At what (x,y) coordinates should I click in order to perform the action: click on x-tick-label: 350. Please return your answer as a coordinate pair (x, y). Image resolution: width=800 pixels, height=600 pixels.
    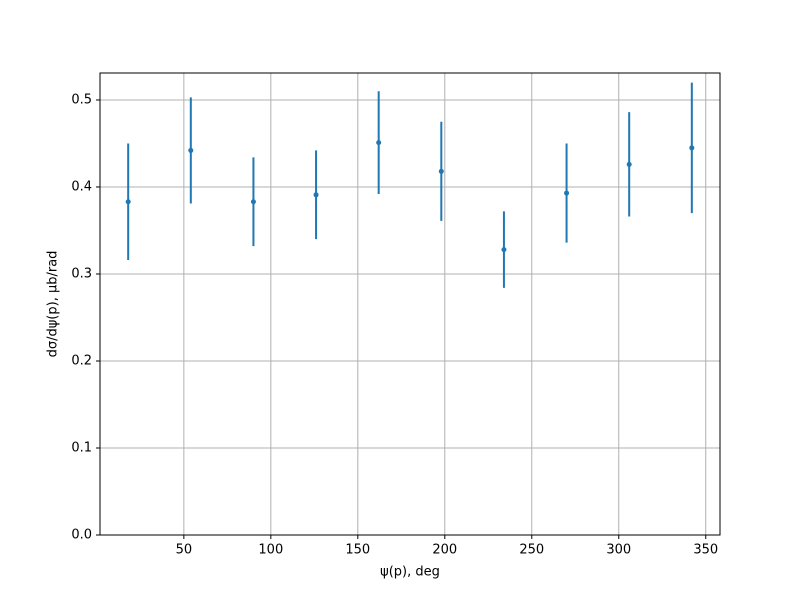
    Looking at the image, I should click on (705, 550).